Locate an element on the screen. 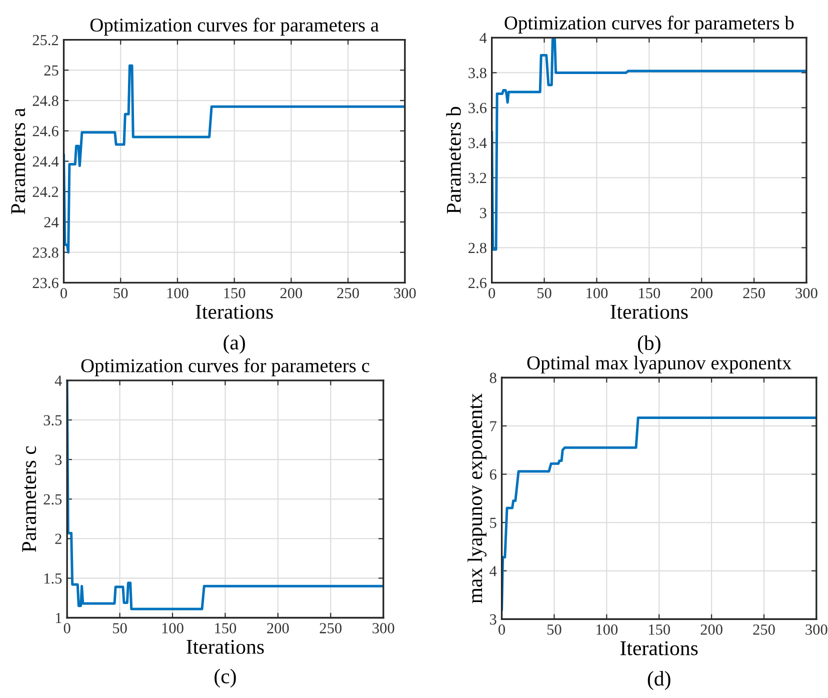 The width and height of the screenshot is (828, 698). text: (a) is located at coordinates (234, 344).